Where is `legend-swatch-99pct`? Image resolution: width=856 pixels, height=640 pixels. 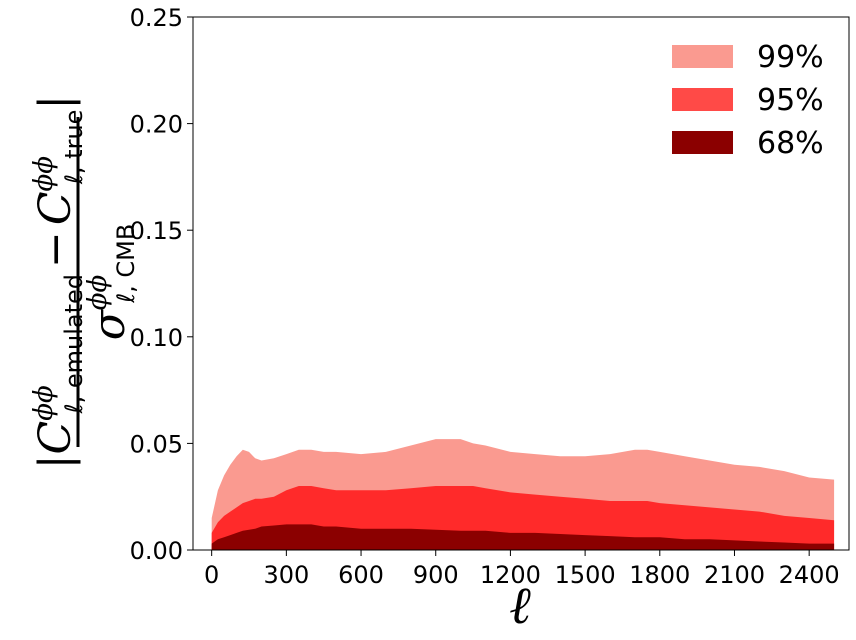
legend-swatch-99pct is located at coordinates (702, 56).